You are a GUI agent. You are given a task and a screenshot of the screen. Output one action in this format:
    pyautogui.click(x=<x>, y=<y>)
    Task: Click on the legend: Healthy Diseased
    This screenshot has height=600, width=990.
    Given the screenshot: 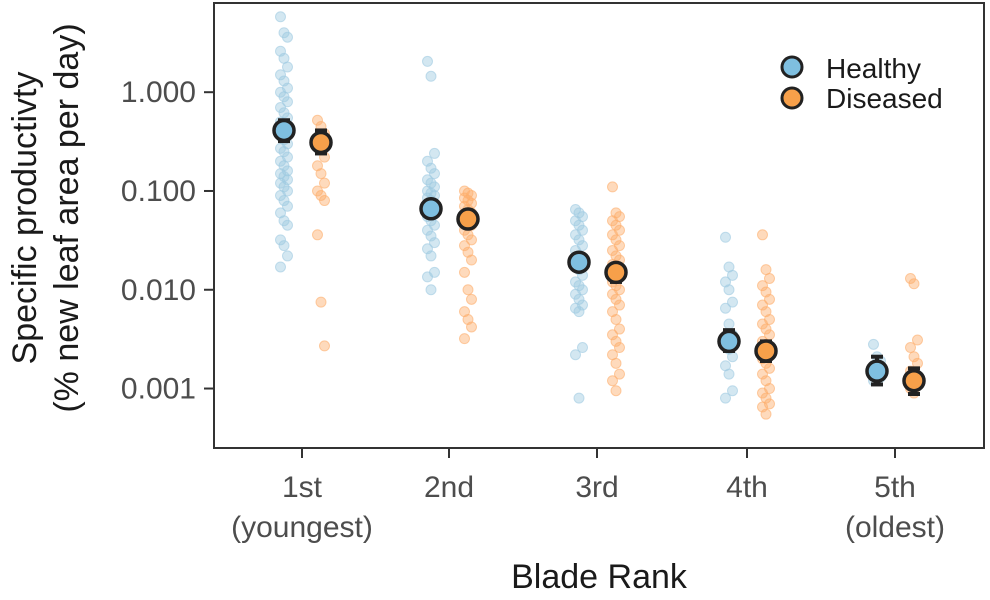 What is the action you would take?
    pyautogui.click(x=861, y=83)
    